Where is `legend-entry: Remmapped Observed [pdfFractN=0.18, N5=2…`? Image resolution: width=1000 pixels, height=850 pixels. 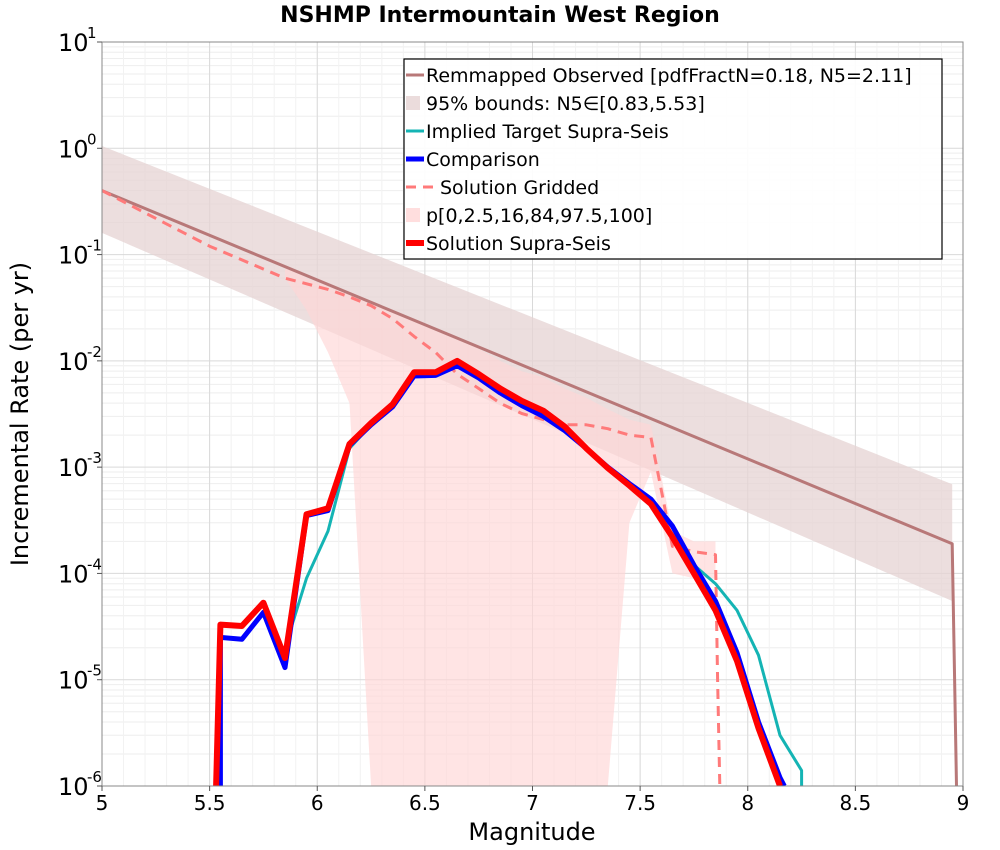
legend-entry: Remmapped Observed [pdfFractN=0.18, N5=2… is located at coordinates (669, 76).